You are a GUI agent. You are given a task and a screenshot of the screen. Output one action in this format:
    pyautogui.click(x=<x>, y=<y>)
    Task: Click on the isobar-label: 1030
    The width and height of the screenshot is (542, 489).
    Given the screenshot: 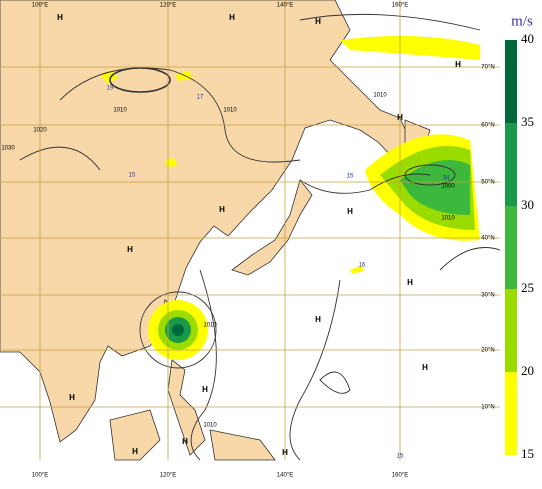 What is the action you would take?
    pyautogui.click(x=8, y=149)
    